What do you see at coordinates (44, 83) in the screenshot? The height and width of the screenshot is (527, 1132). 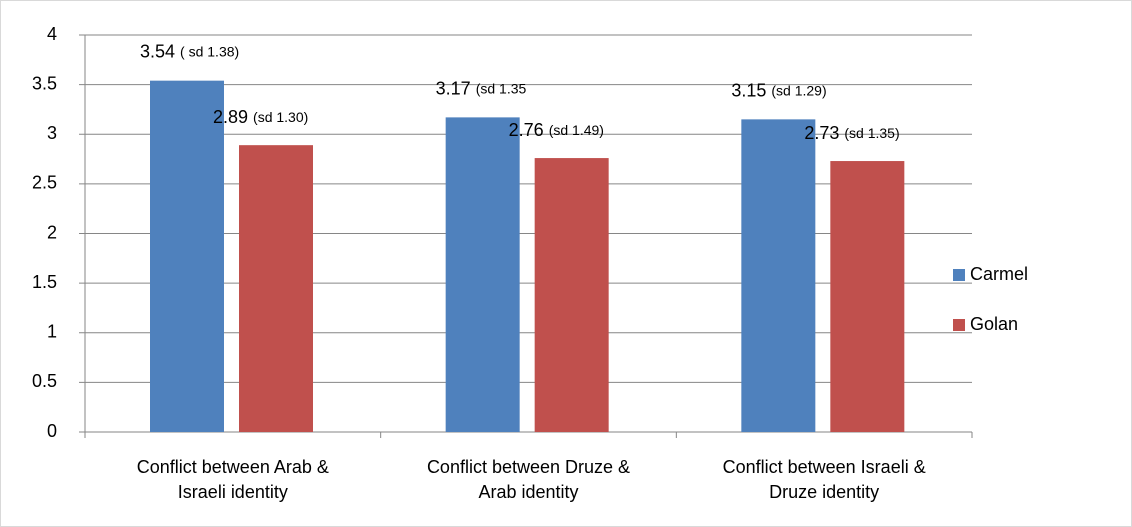 I see `y-tick-label: 3.5` at bounding box center [44, 83].